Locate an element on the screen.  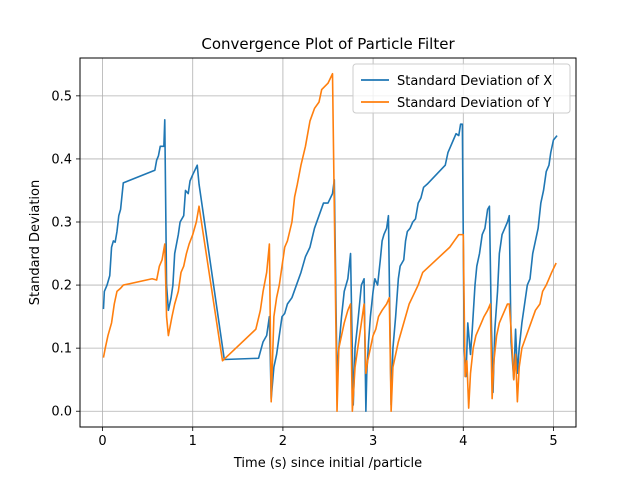
legend-label: Standard Deviation of Y is located at coordinates (474, 103).